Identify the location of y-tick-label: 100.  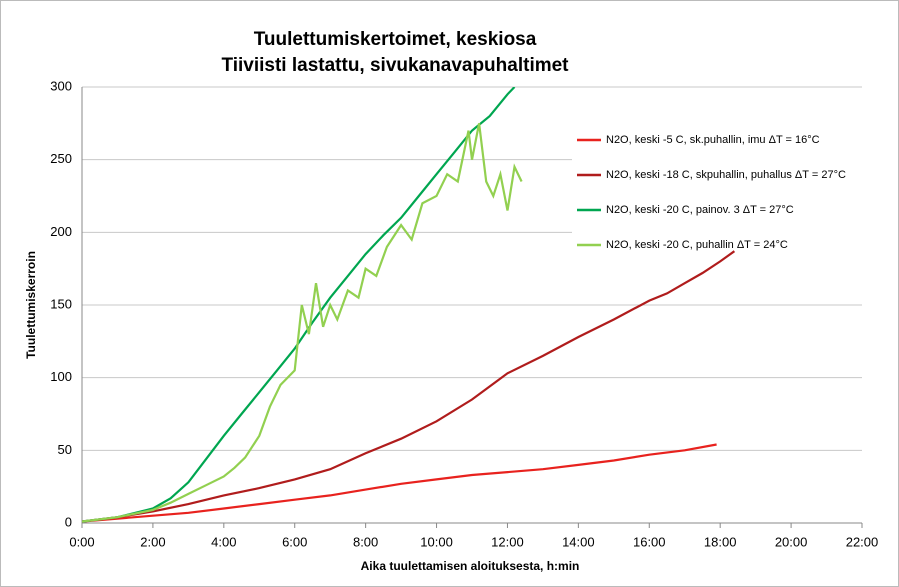
(61, 376).